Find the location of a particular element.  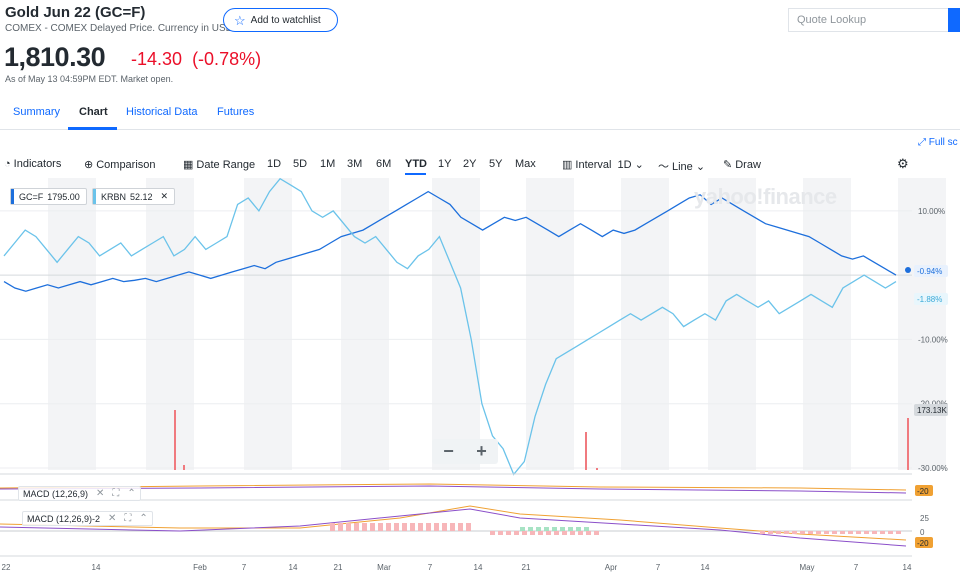

macd-pane-label: MACD (12,26,9) ✕ ⛶ ⌃ is located at coordinates (79, 493).